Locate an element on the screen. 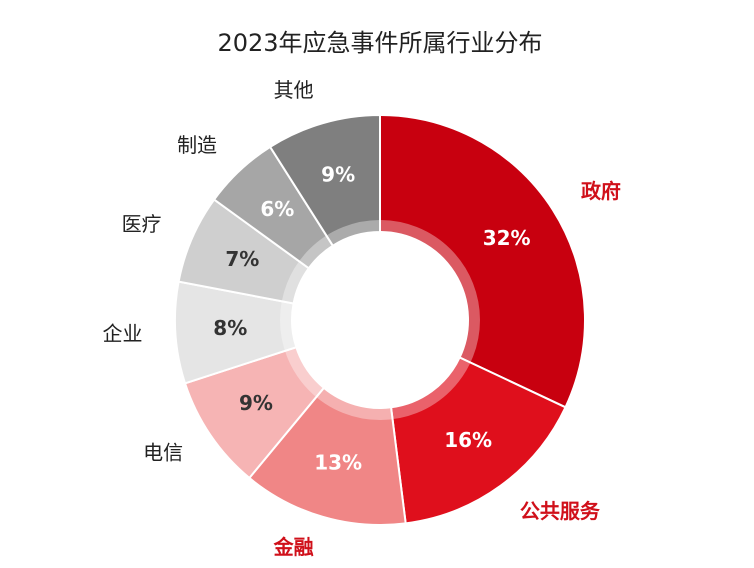 This screenshot has height=568, width=754. category-label: 企业 is located at coordinates (122, 333).